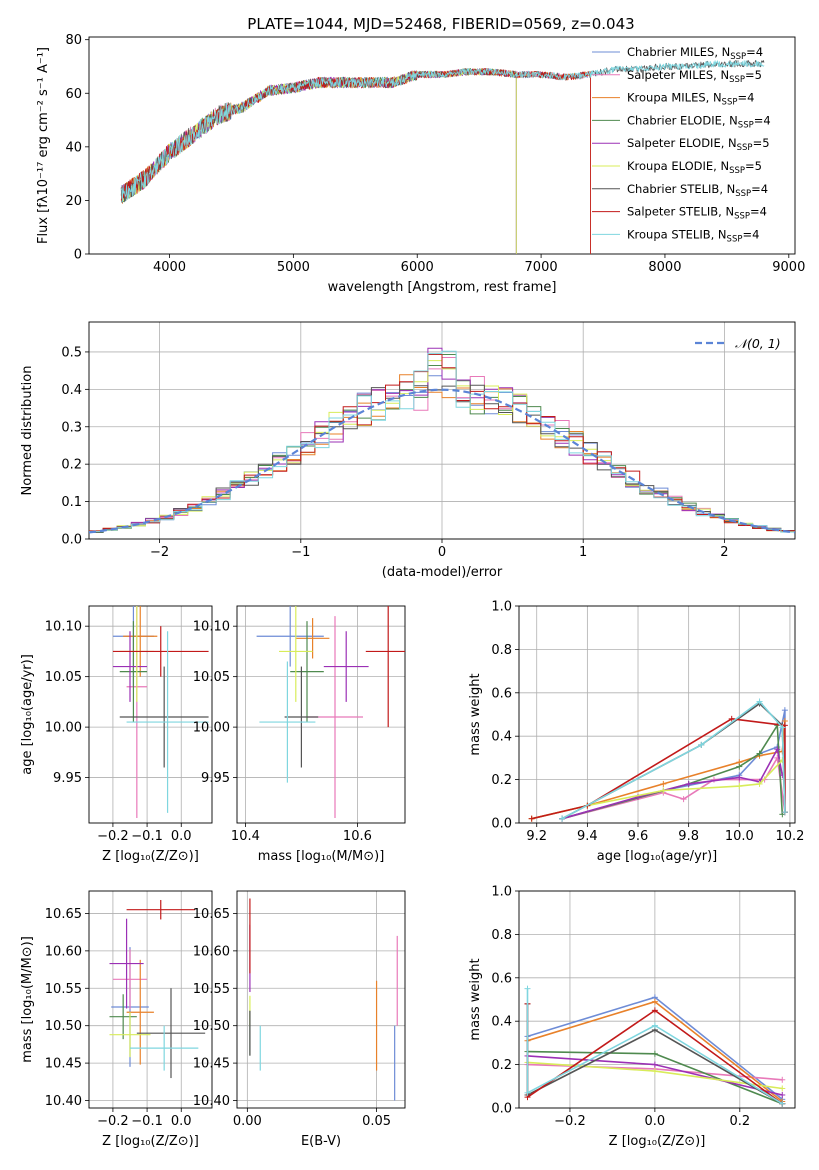 The width and height of the screenshot is (819, 1170). I want to click on x-axis-label: (data-model)/error, so click(442, 572).